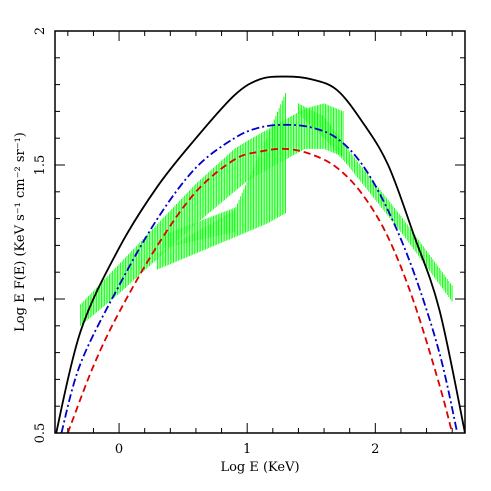 The image size is (491, 491). What do you see at coordinates (20, 232) in the screenshot?
I see `y-axis-label: Log E F(E) (KeV s⁻¹ cm⁻² sr⁻¹)` at bounding box center [20, 232].